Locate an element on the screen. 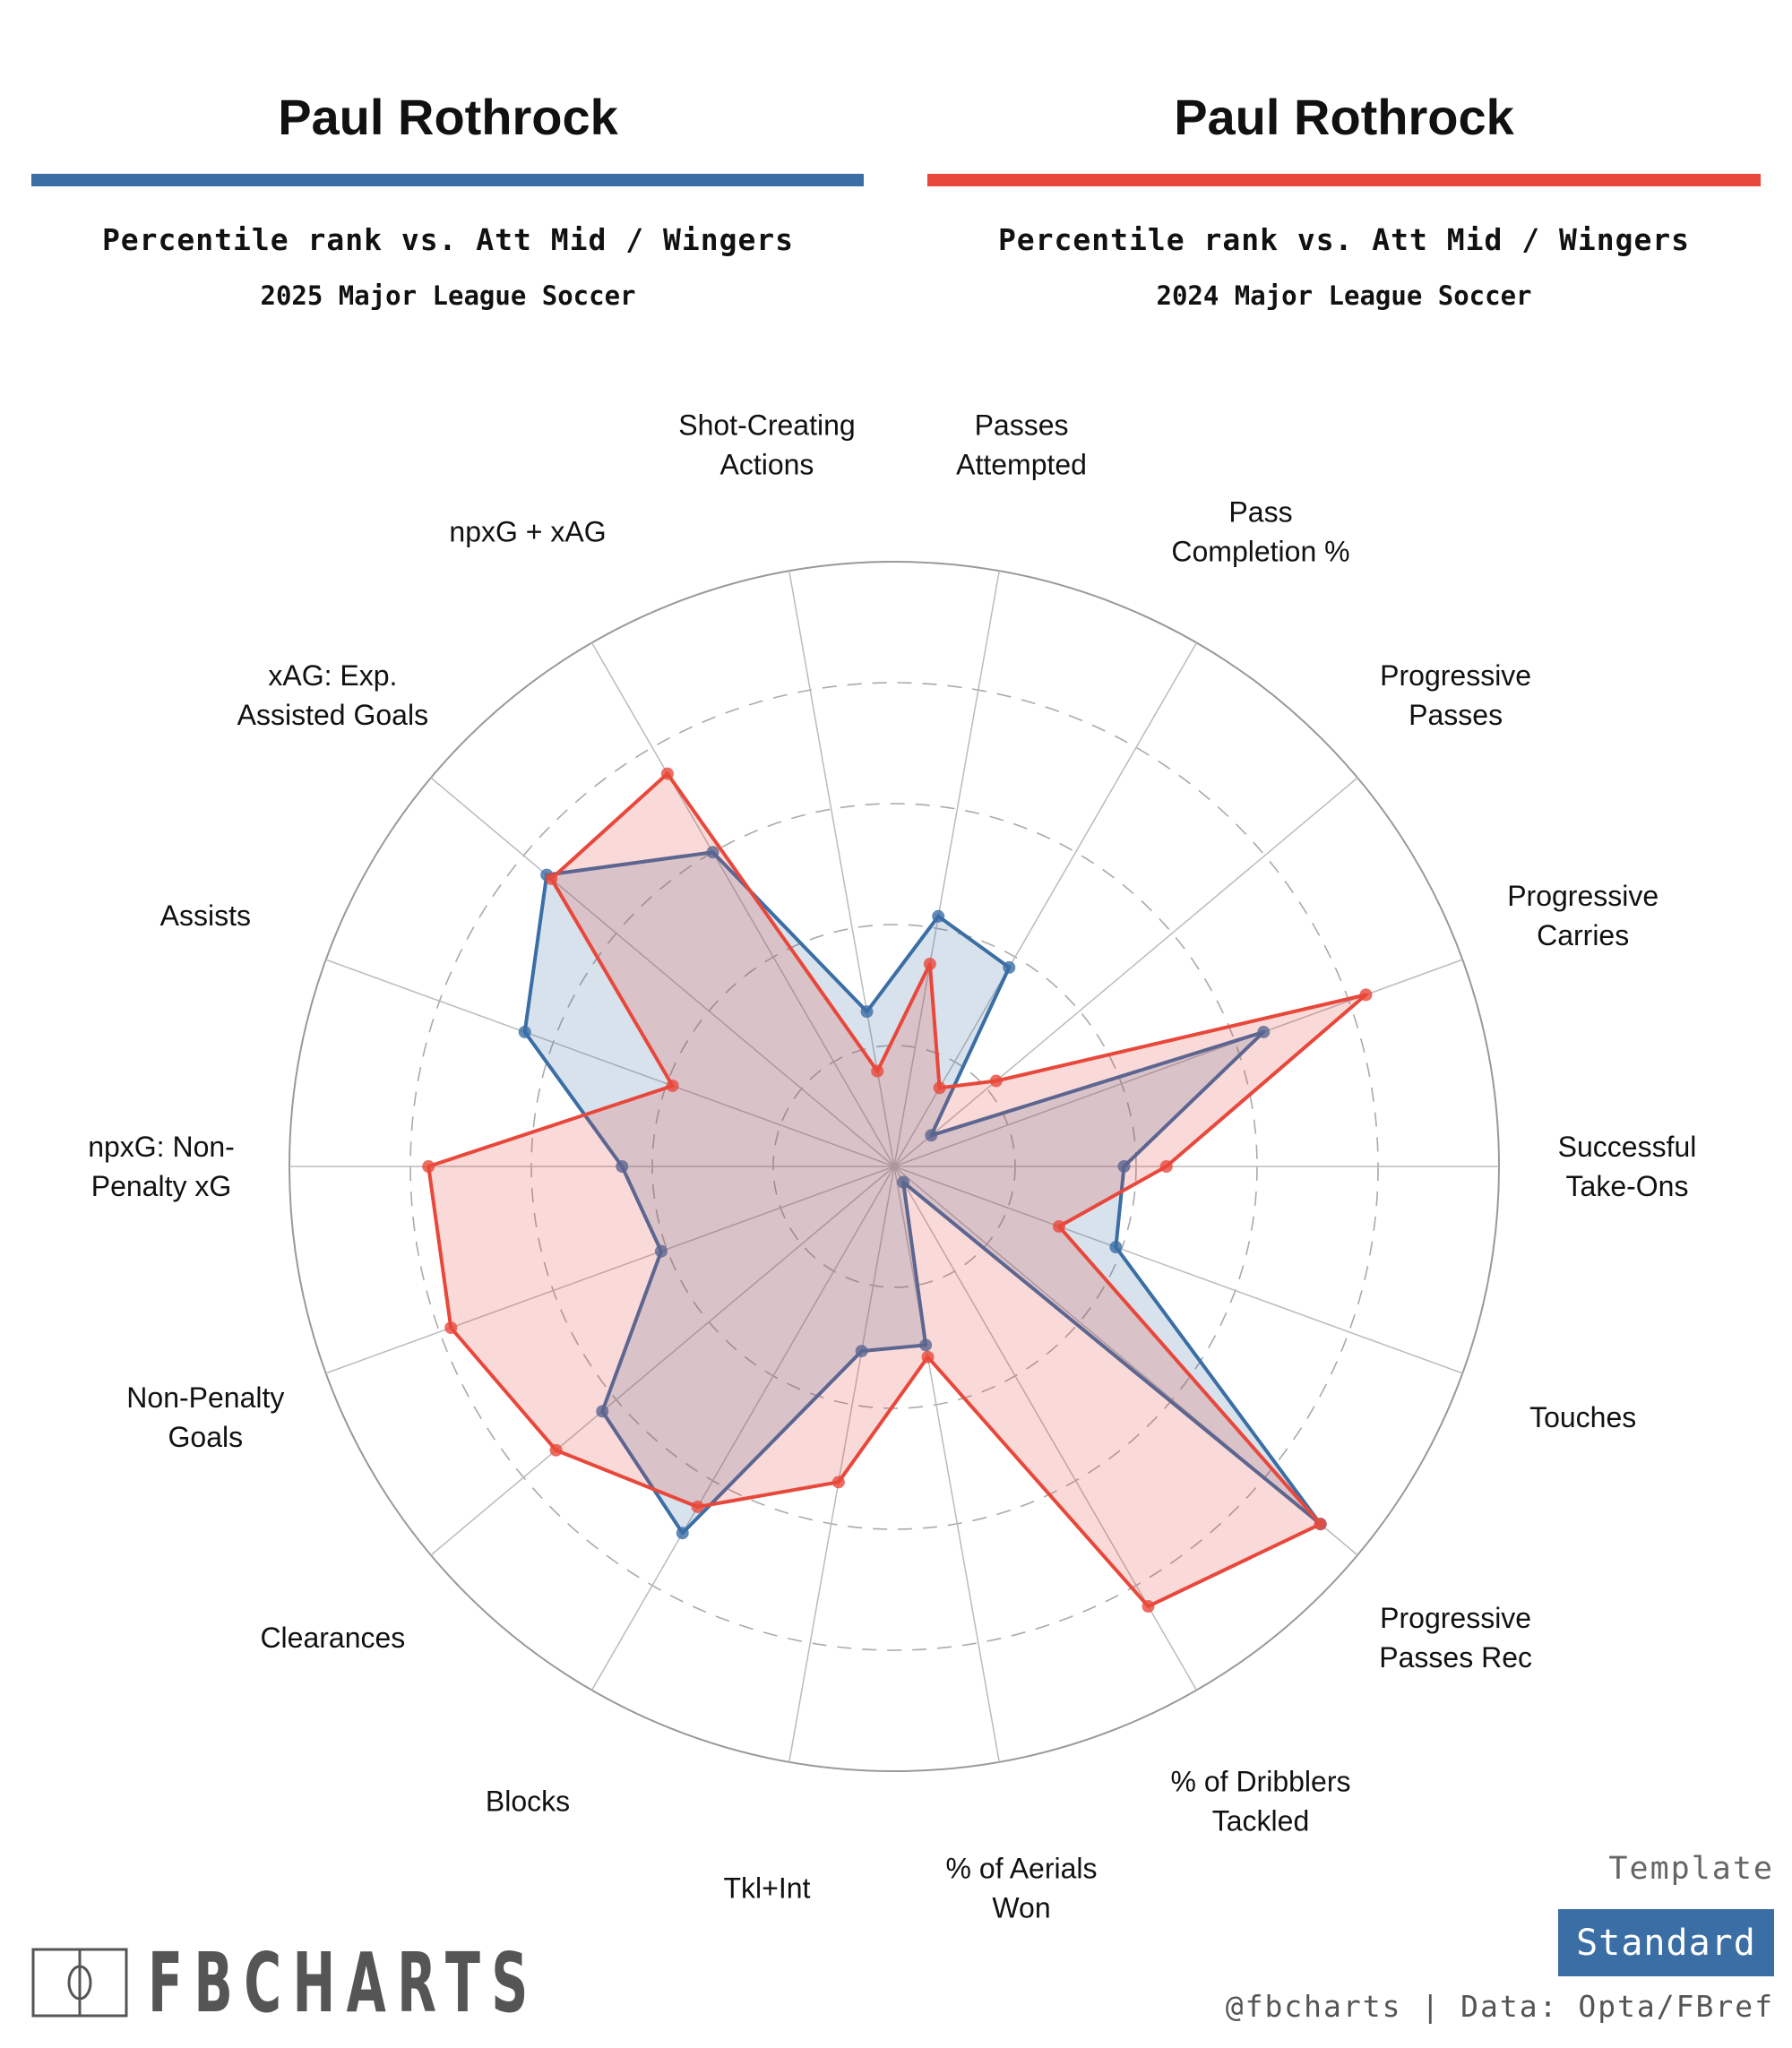 The image size is (1792, 2048). right-color-bar is located at coordinates (1344, 180).